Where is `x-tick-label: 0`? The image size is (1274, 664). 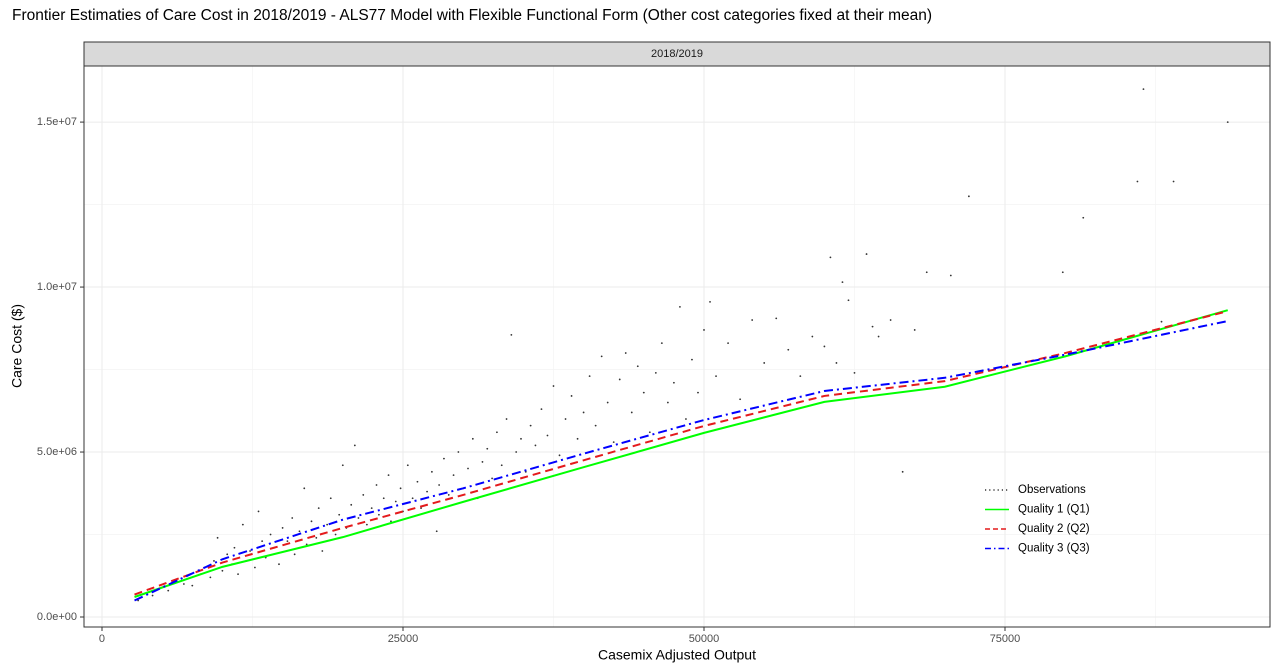 x-tick-label: 0 is located at coordinates (102, 639).